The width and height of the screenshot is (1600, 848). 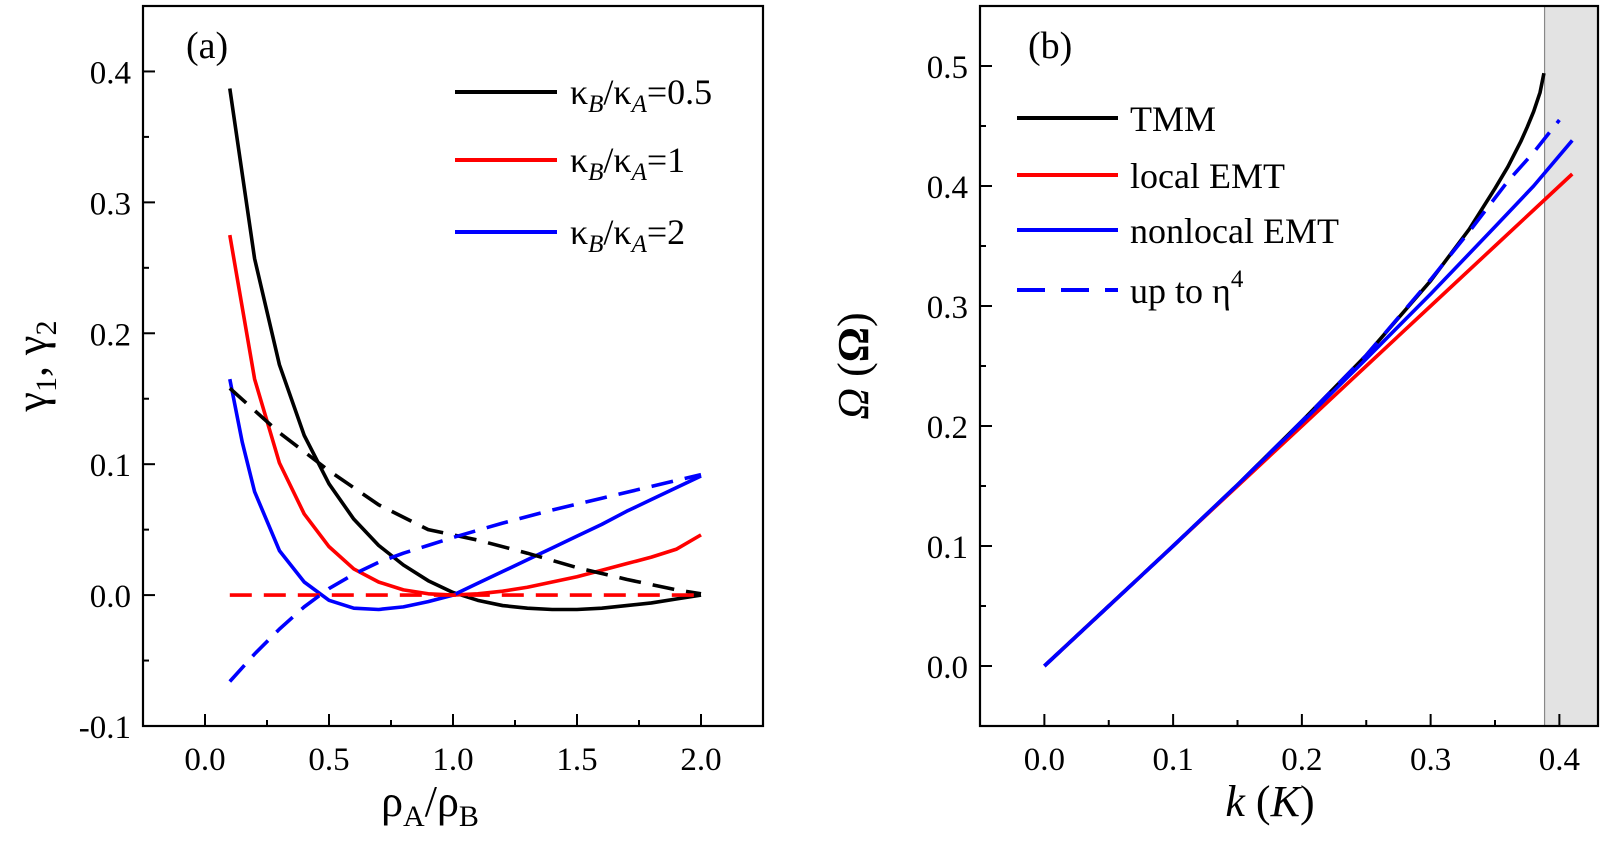 What do you see at coordinates (1187, 288) in the screenshot?
I see `legend-label-b-3: up to η4` at bounding box center [1187, 288].